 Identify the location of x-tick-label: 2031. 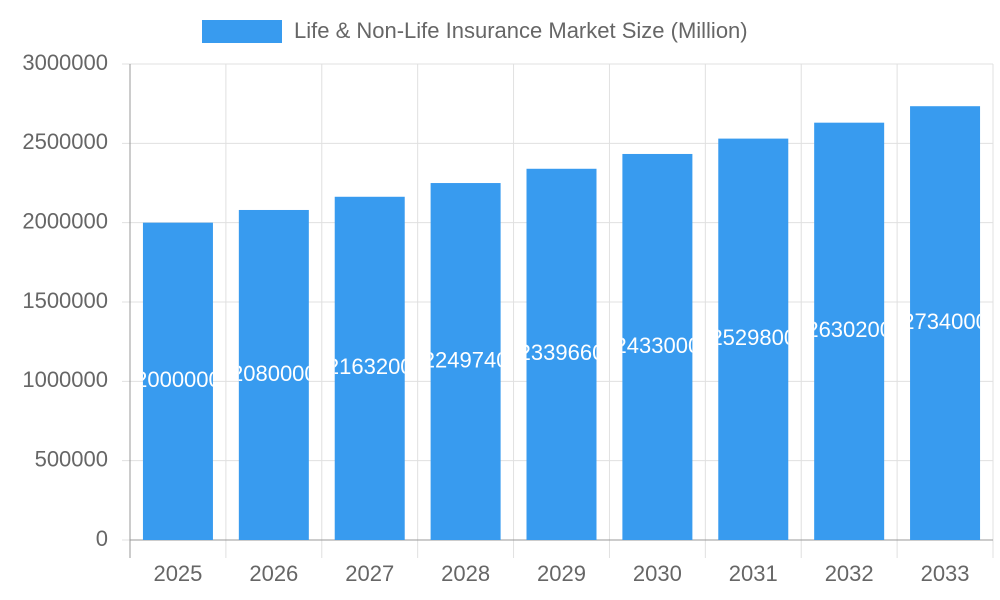
(753, 573).